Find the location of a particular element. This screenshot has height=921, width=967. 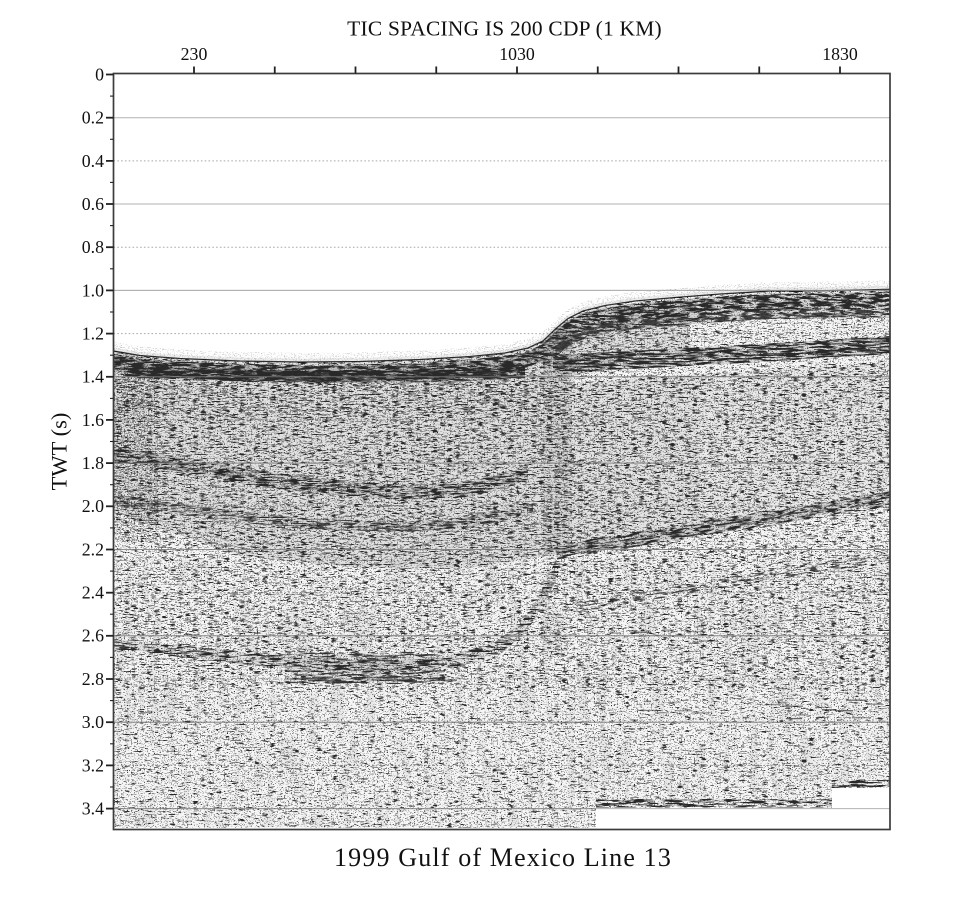

svg-text: 2.6 is located at coordinates (93, 636).